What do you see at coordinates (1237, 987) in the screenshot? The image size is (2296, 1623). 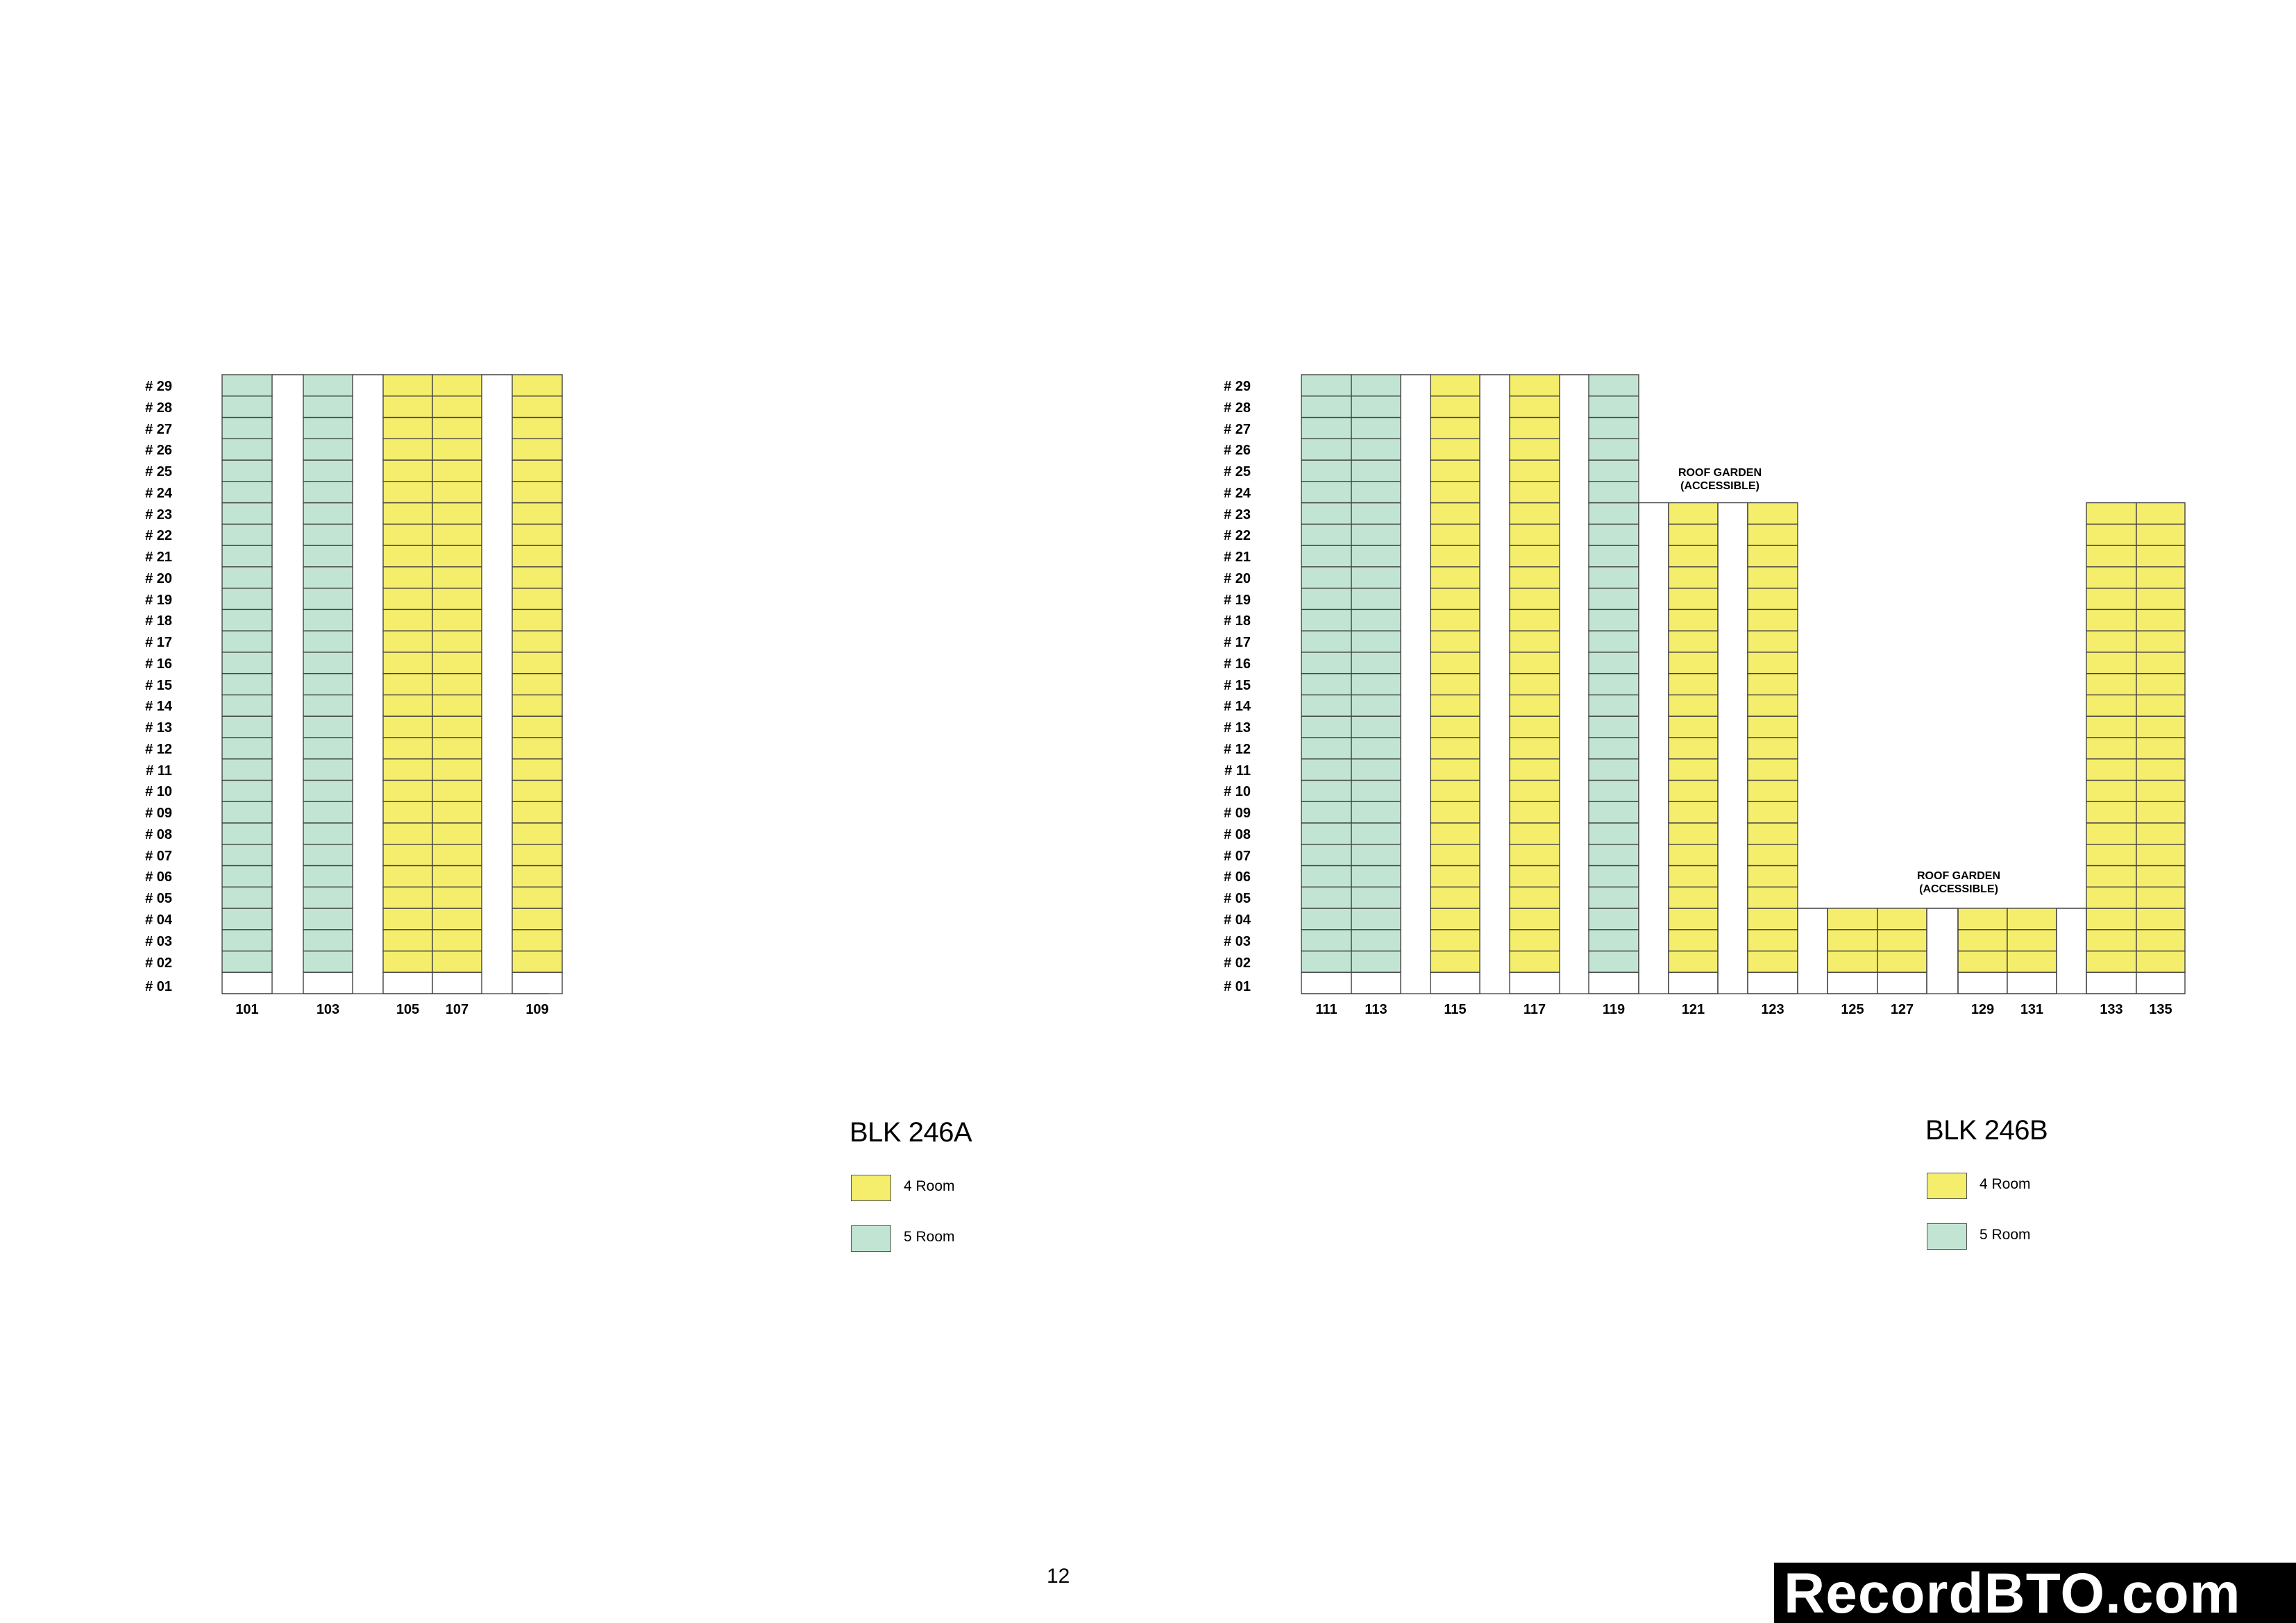 I see `floor-label: # 01` at bounding box center [1237, 987].